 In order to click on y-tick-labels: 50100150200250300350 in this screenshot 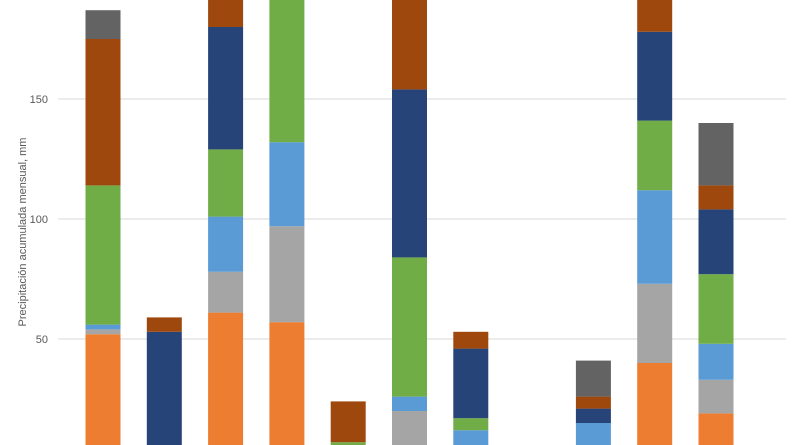, I will do `click(39, 220)`.